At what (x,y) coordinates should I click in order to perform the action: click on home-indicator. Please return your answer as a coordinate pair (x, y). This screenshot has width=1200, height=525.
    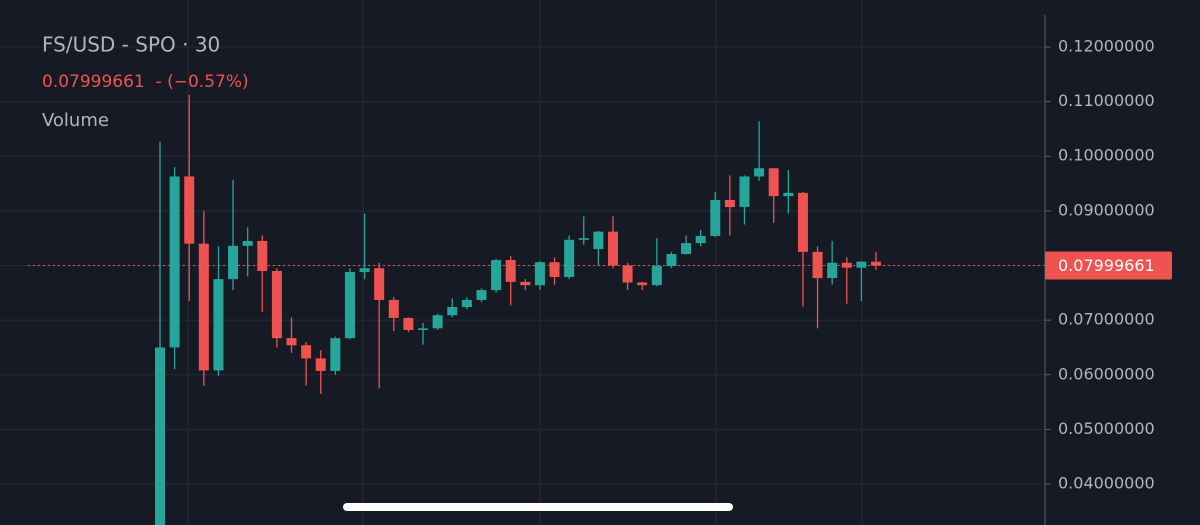
    Looking at the image, I should click on (538, 507).